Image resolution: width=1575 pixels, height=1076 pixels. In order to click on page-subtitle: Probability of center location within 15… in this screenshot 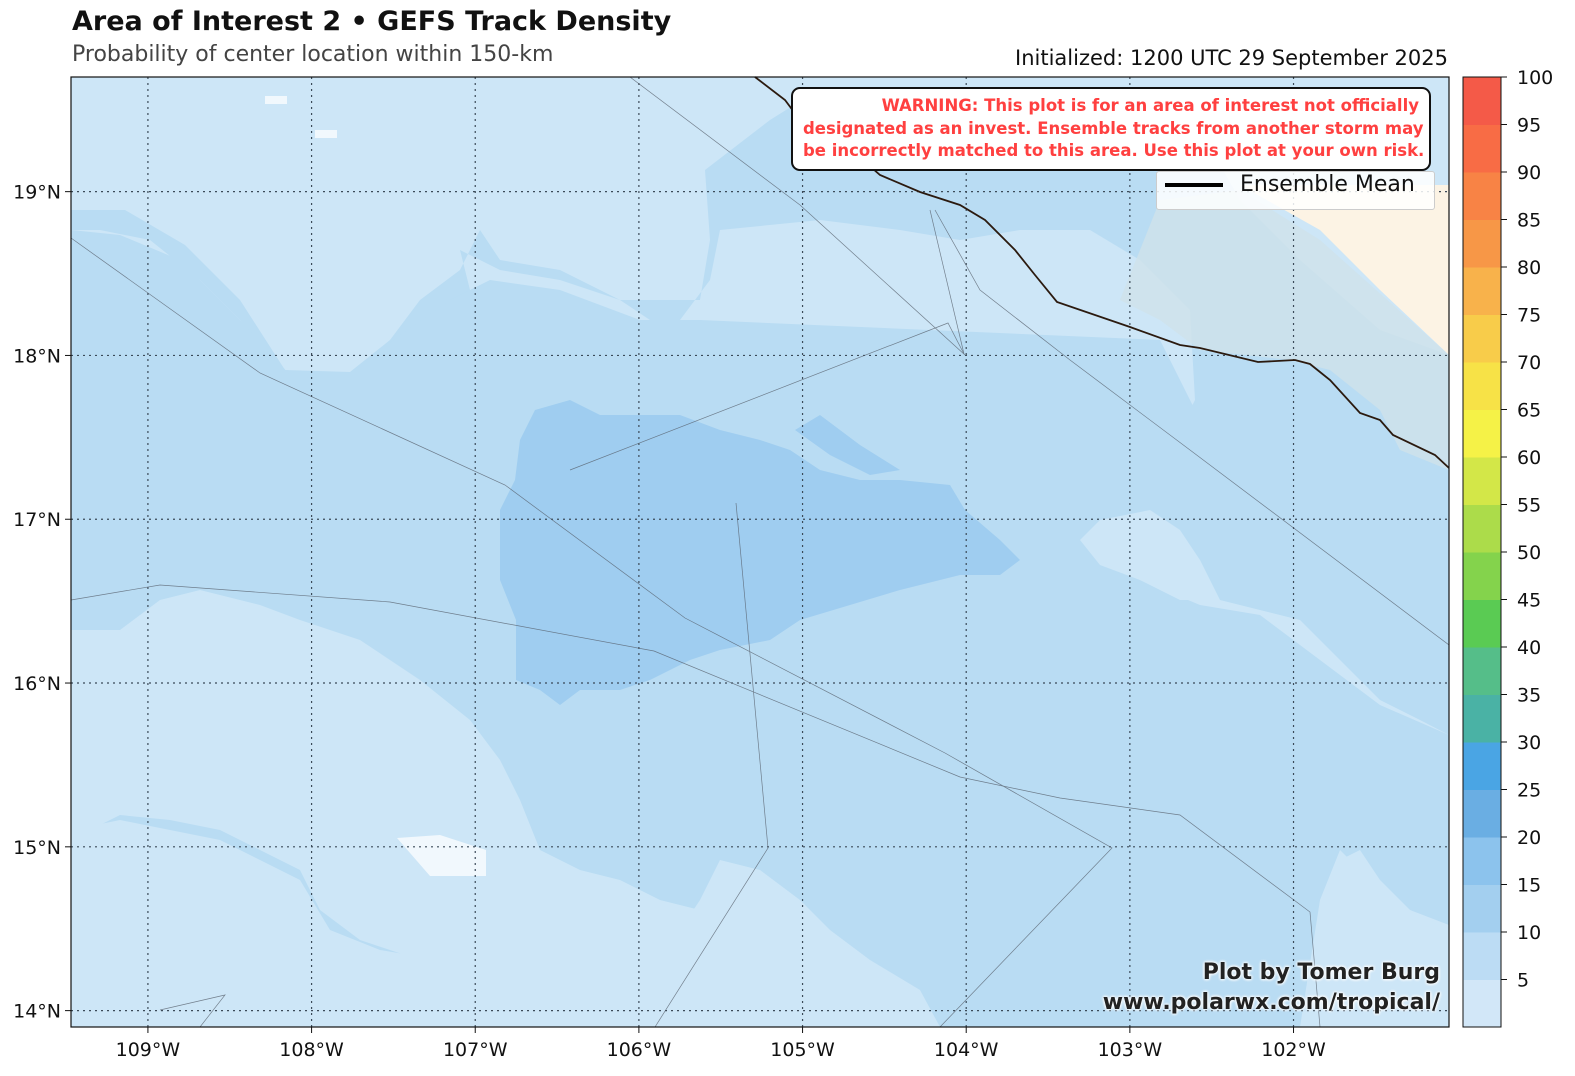, I will do `click(313, 54)`.